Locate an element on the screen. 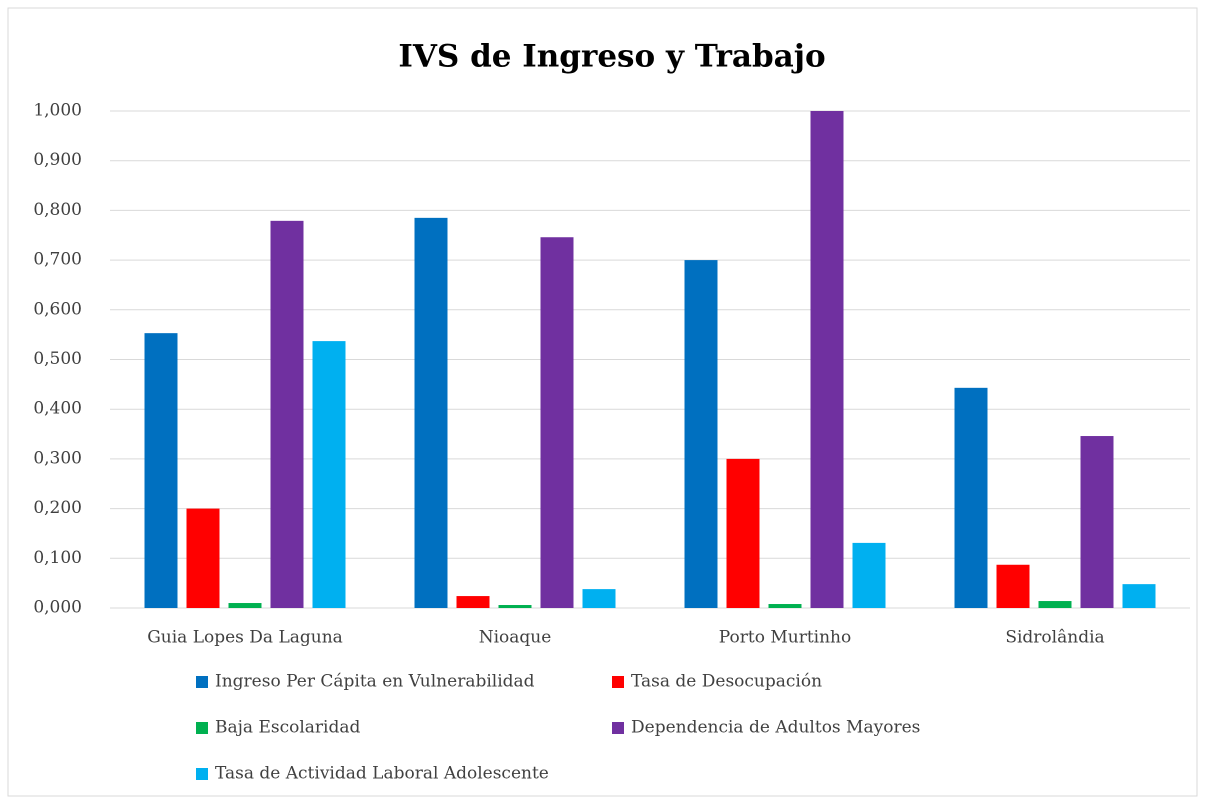 The height and width of the screenshot is (804, 1205). legend-label: Tasa de Desocupación is located at coordinates (726, 682).